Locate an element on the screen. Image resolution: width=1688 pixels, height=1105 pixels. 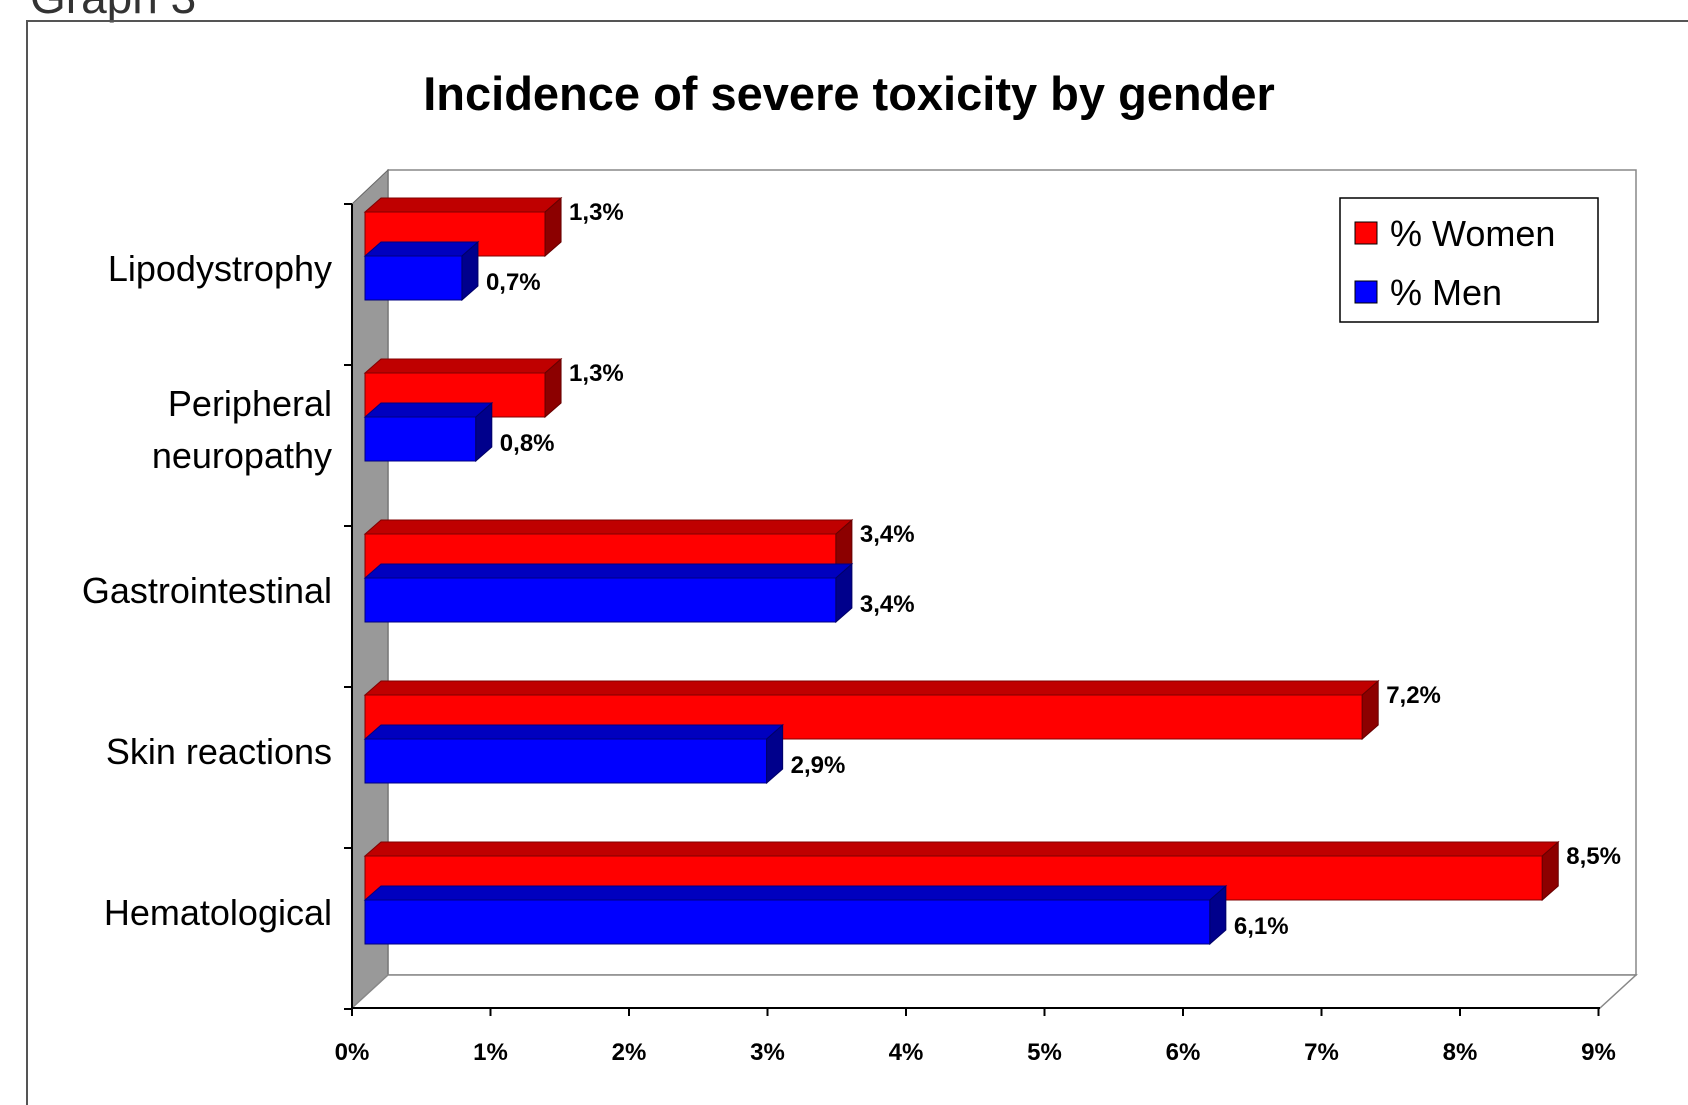
category-label: Hematological is located at coordinates (218, 912).